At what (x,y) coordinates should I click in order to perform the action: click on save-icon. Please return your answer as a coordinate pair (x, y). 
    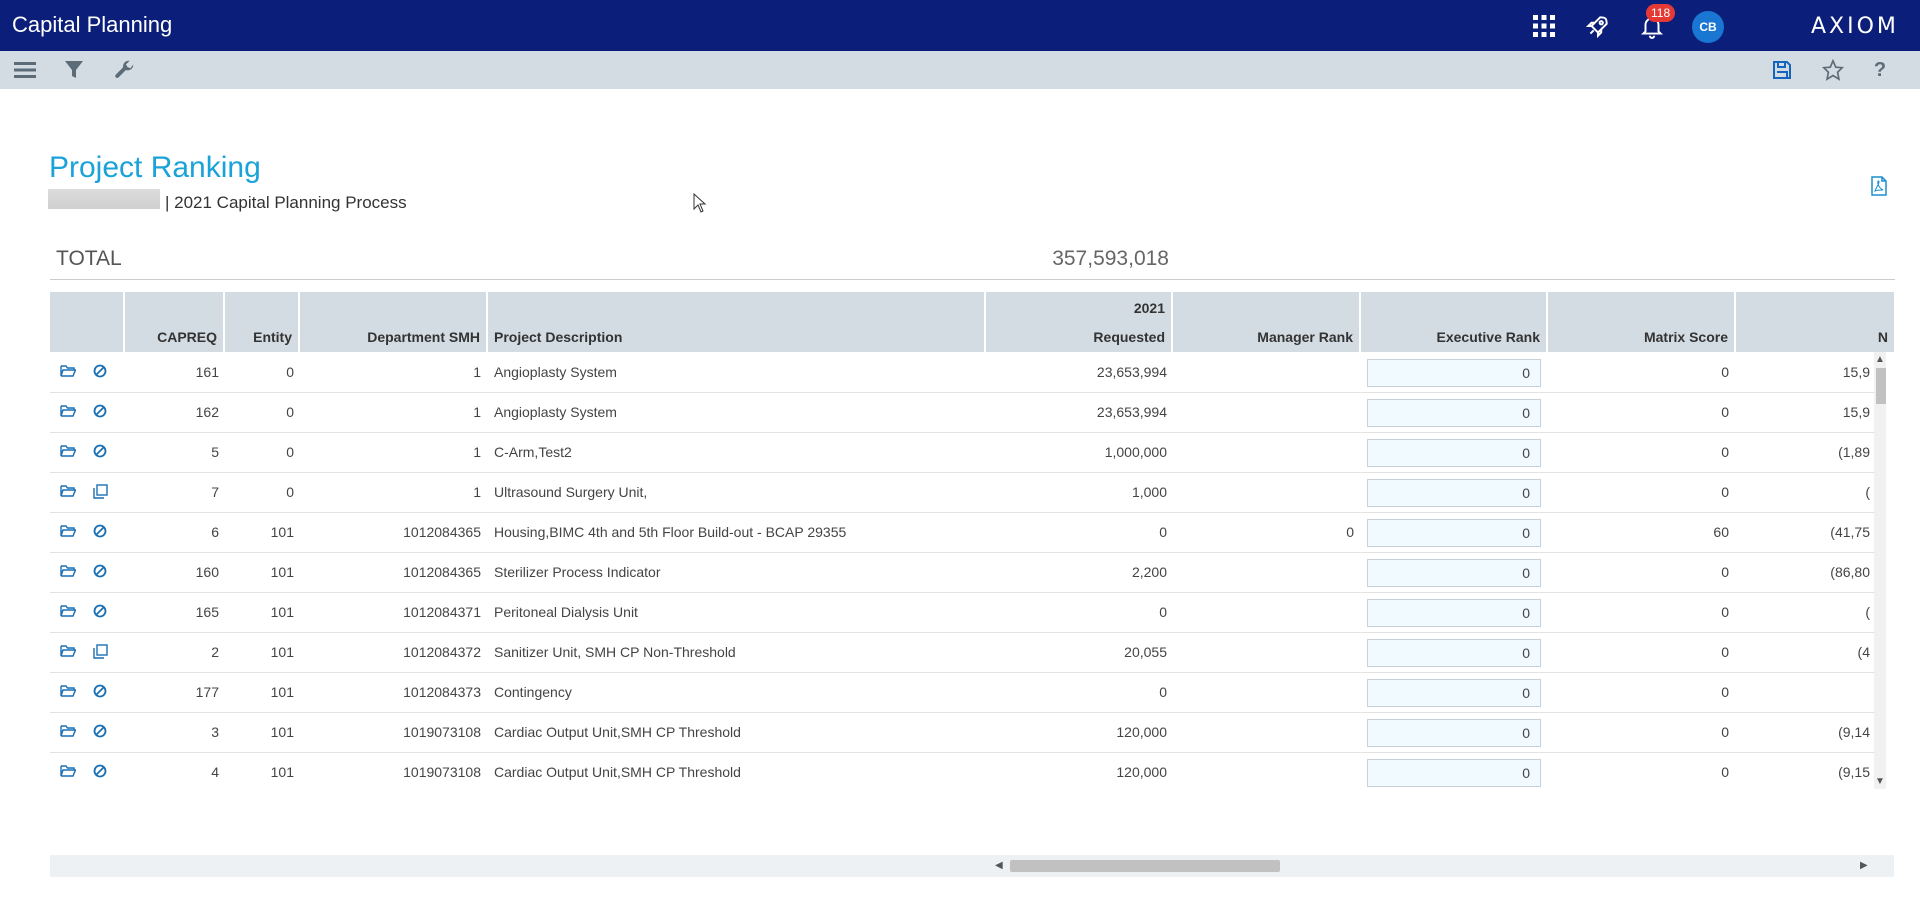
    Looking at the image, I should click on (1782, 70).